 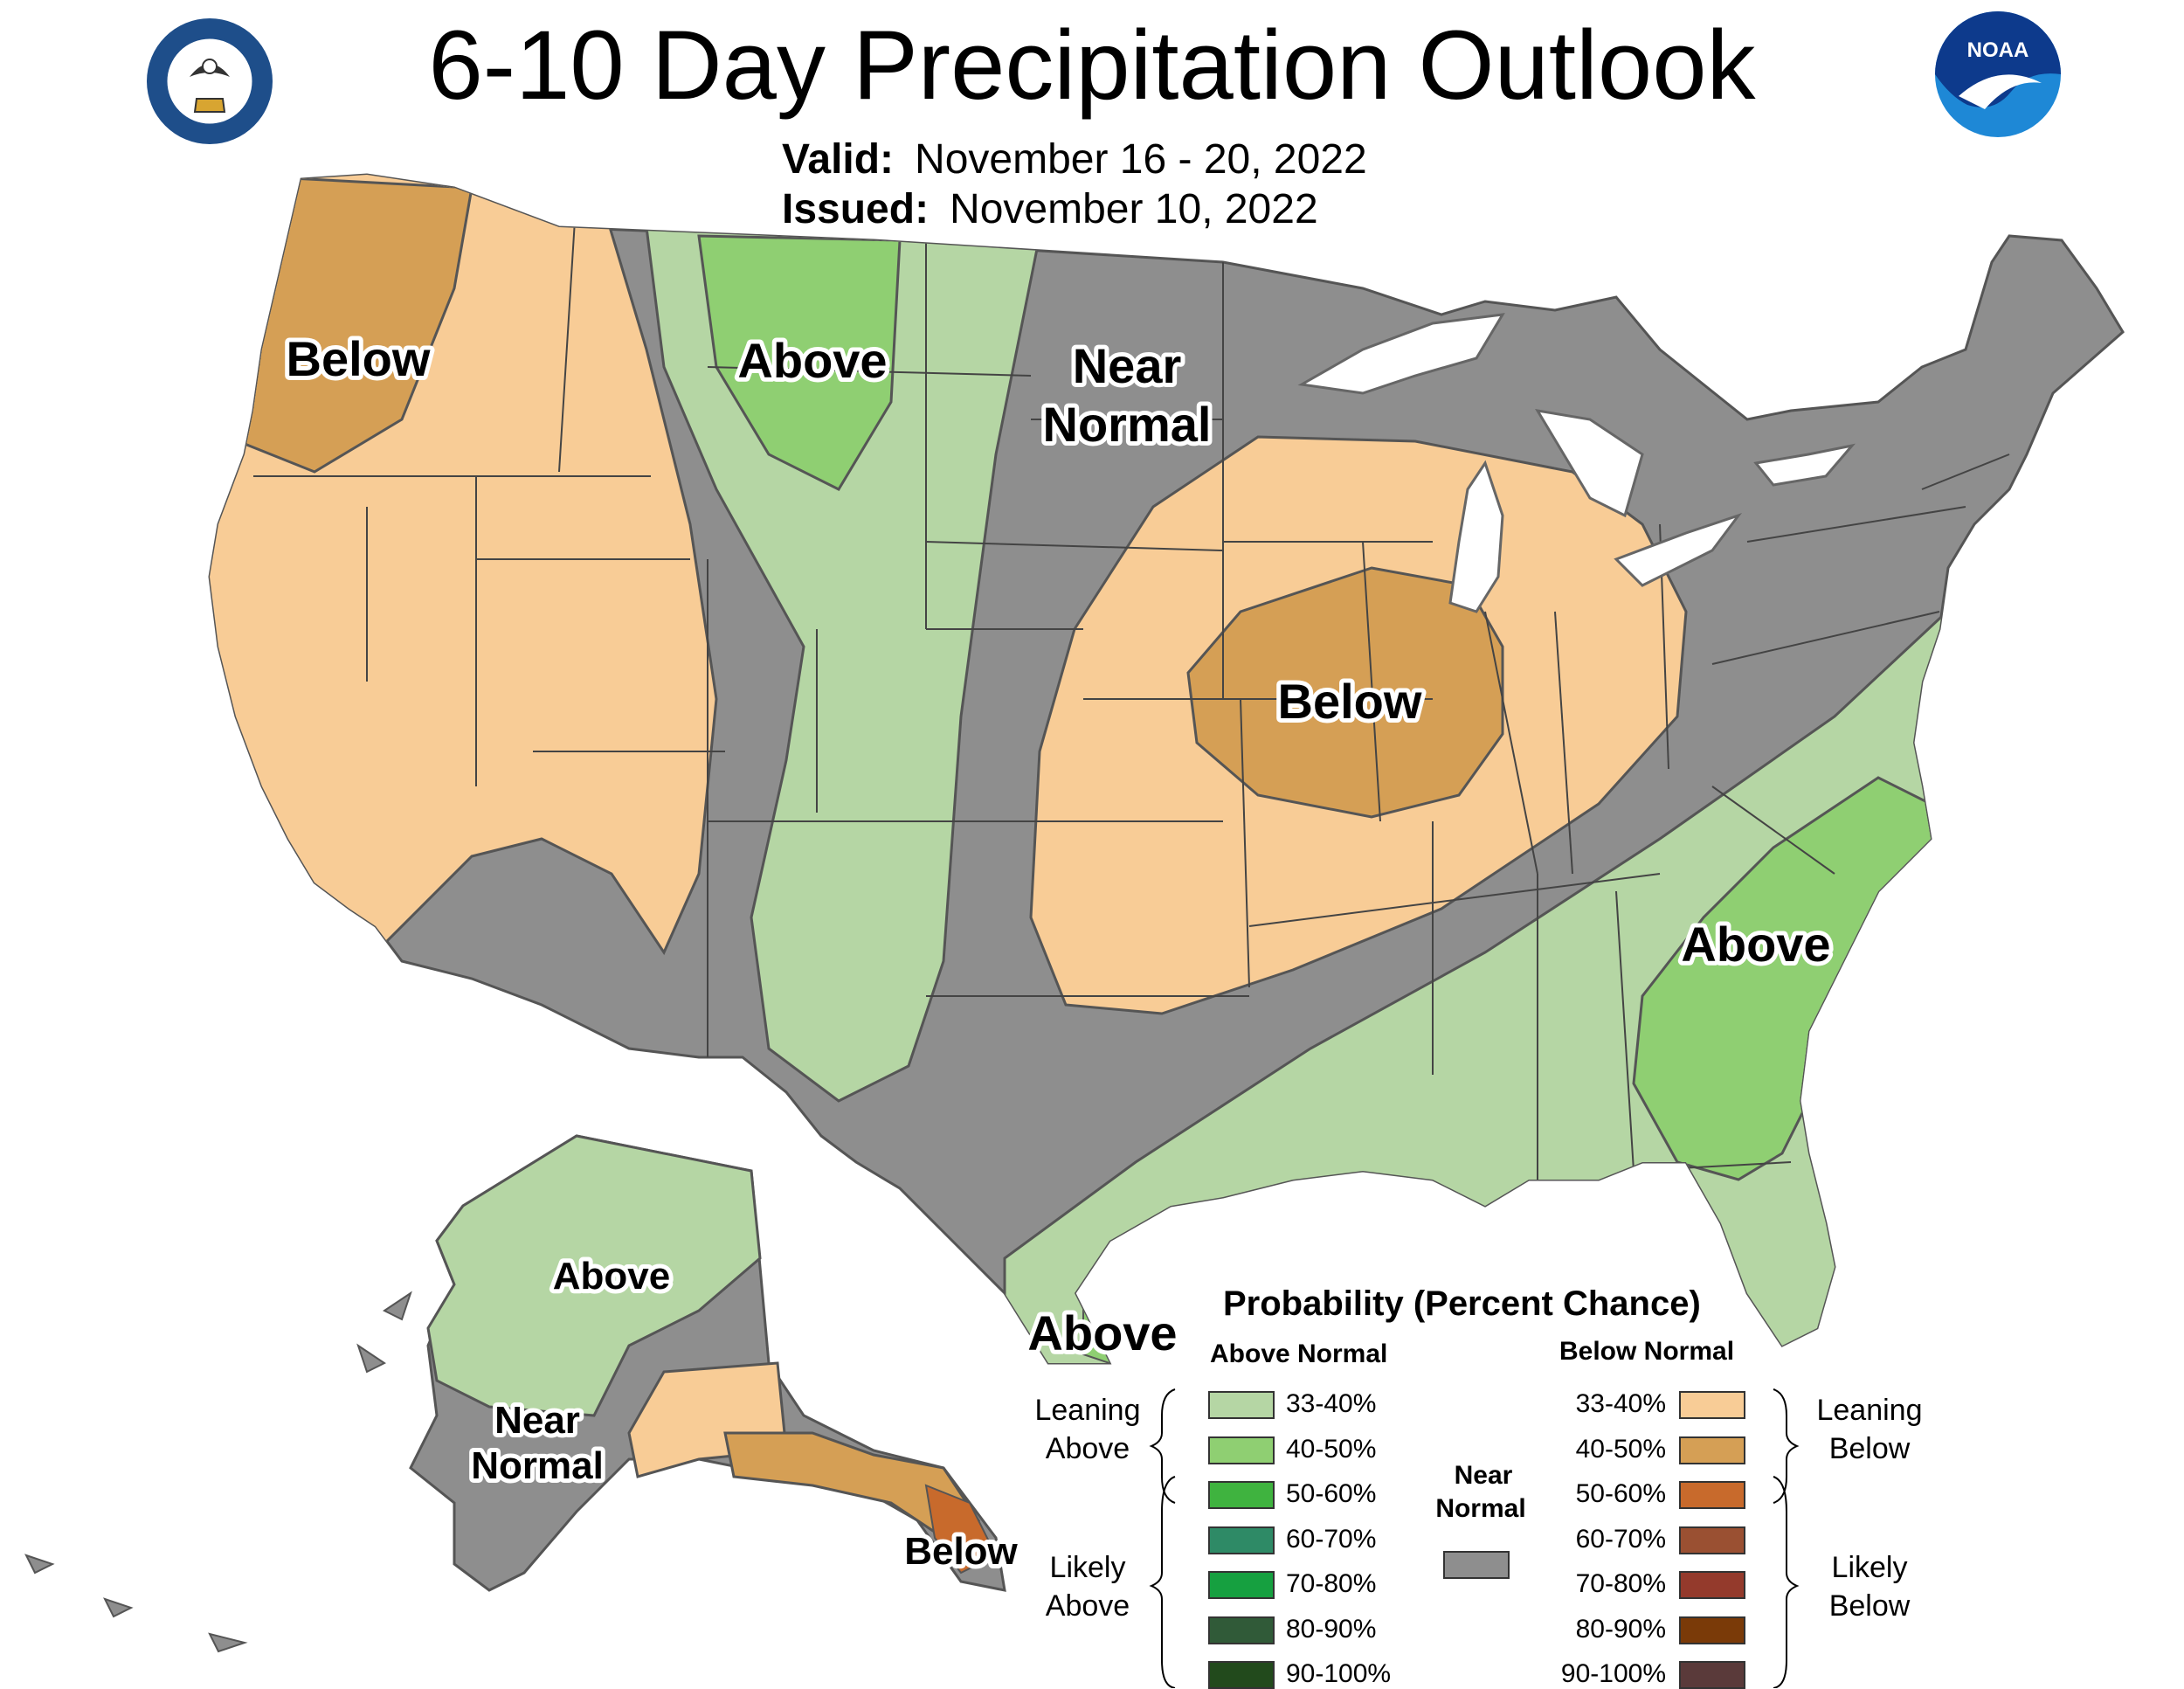 What do you see at coordinates (1870, 1606) in the screenshot?
I see `legend-likely-below-2: Below` at bounding box center [1870, 1606].